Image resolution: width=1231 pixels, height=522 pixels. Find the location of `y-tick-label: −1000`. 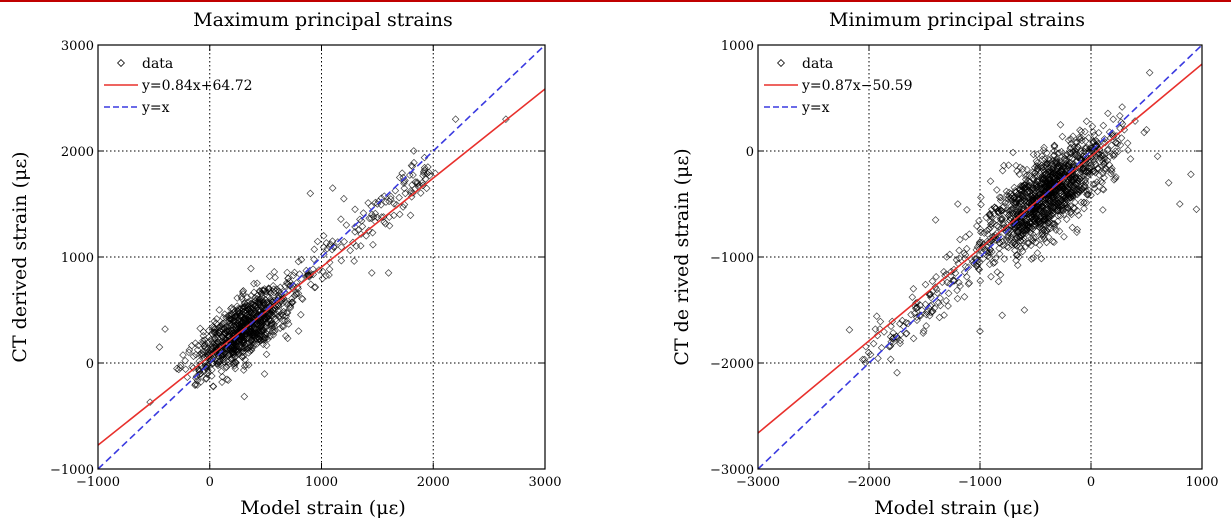

y-tick-label: −1000 is located at coordinates (72, 470).